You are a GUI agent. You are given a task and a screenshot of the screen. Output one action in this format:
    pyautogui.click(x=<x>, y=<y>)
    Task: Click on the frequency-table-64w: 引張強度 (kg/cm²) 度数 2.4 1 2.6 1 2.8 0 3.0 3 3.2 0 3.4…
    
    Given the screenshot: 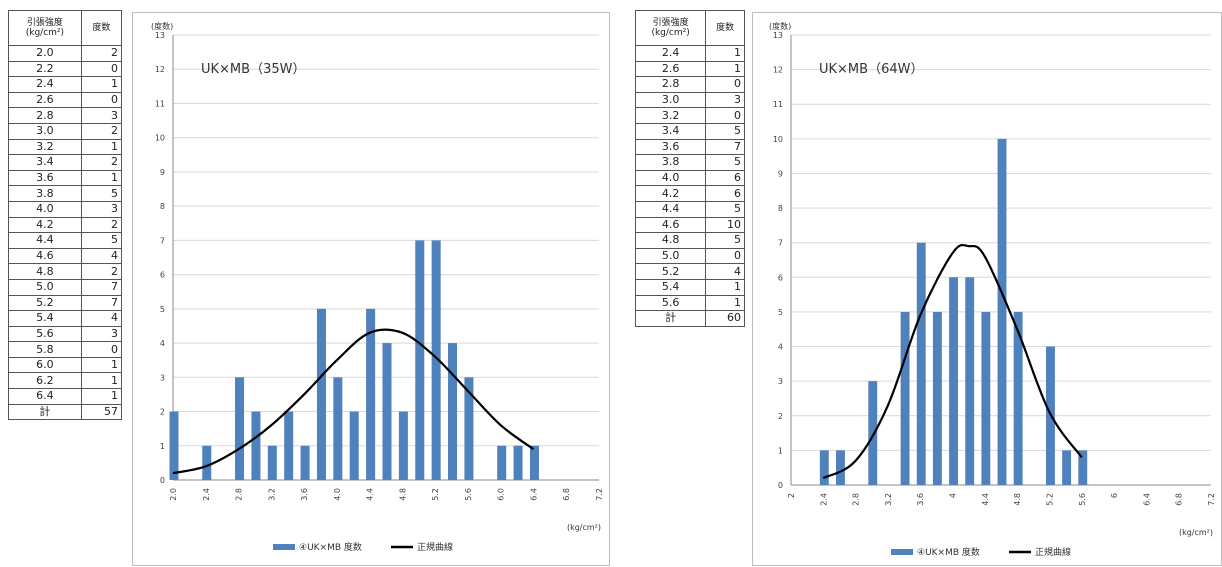 What is the action you would take?
    pyautogui.click(x=689, y=168)
    